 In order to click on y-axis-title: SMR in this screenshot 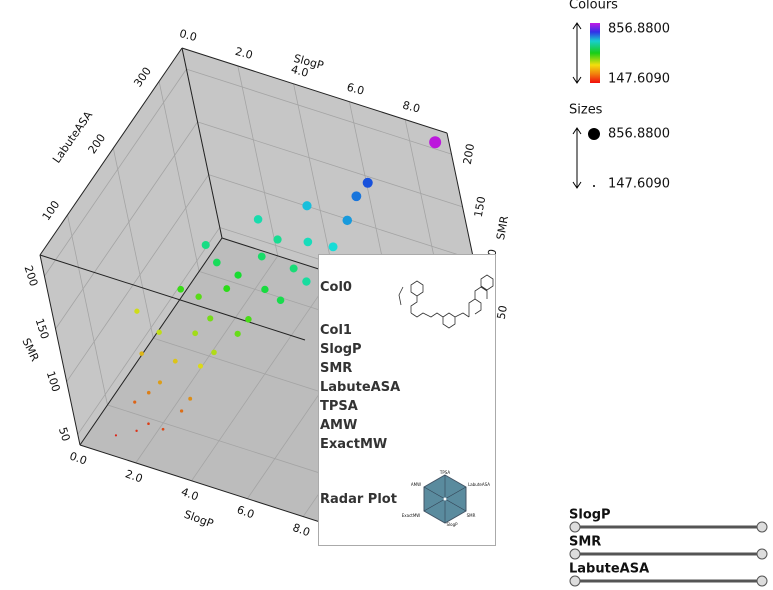, I will do `click(30, 350)`.